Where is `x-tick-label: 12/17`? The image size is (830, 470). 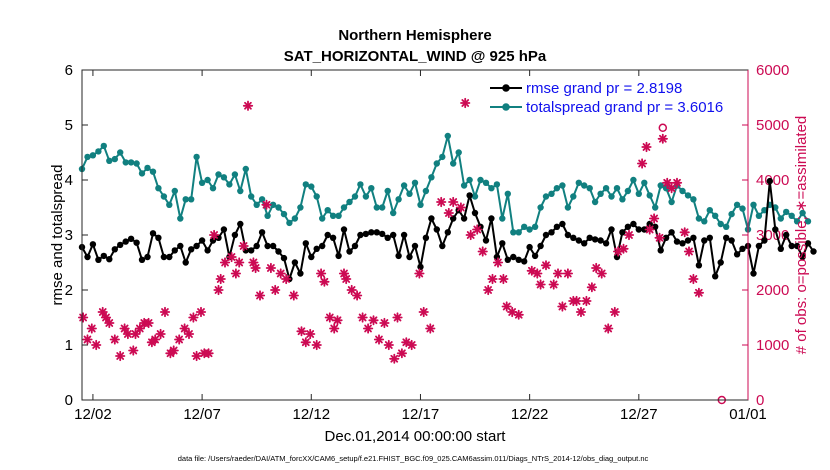
x-tick-label: 12/17 is located at coordinates (421, 414).